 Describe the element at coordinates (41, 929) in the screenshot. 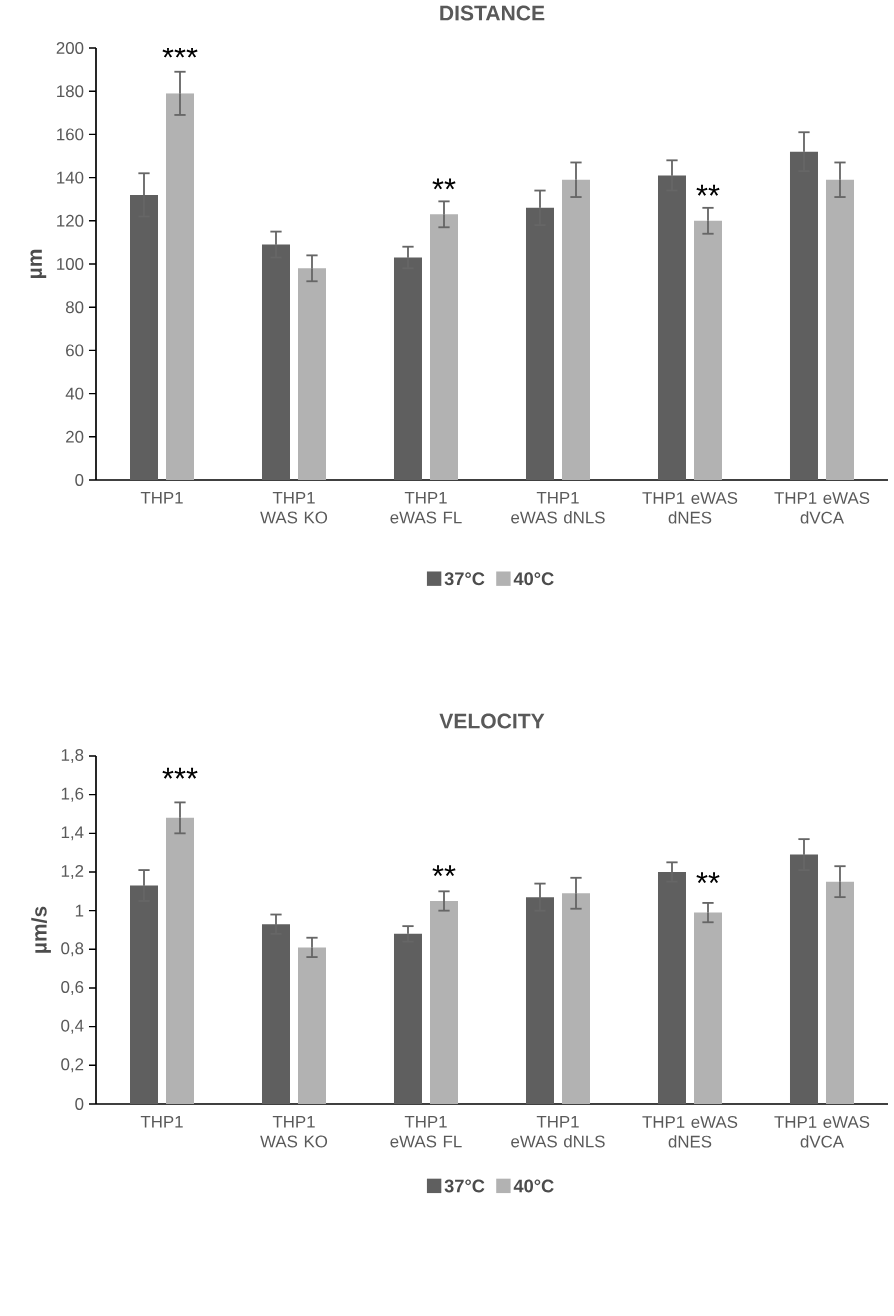

I see `y-axis-title: µm/s` at that location.